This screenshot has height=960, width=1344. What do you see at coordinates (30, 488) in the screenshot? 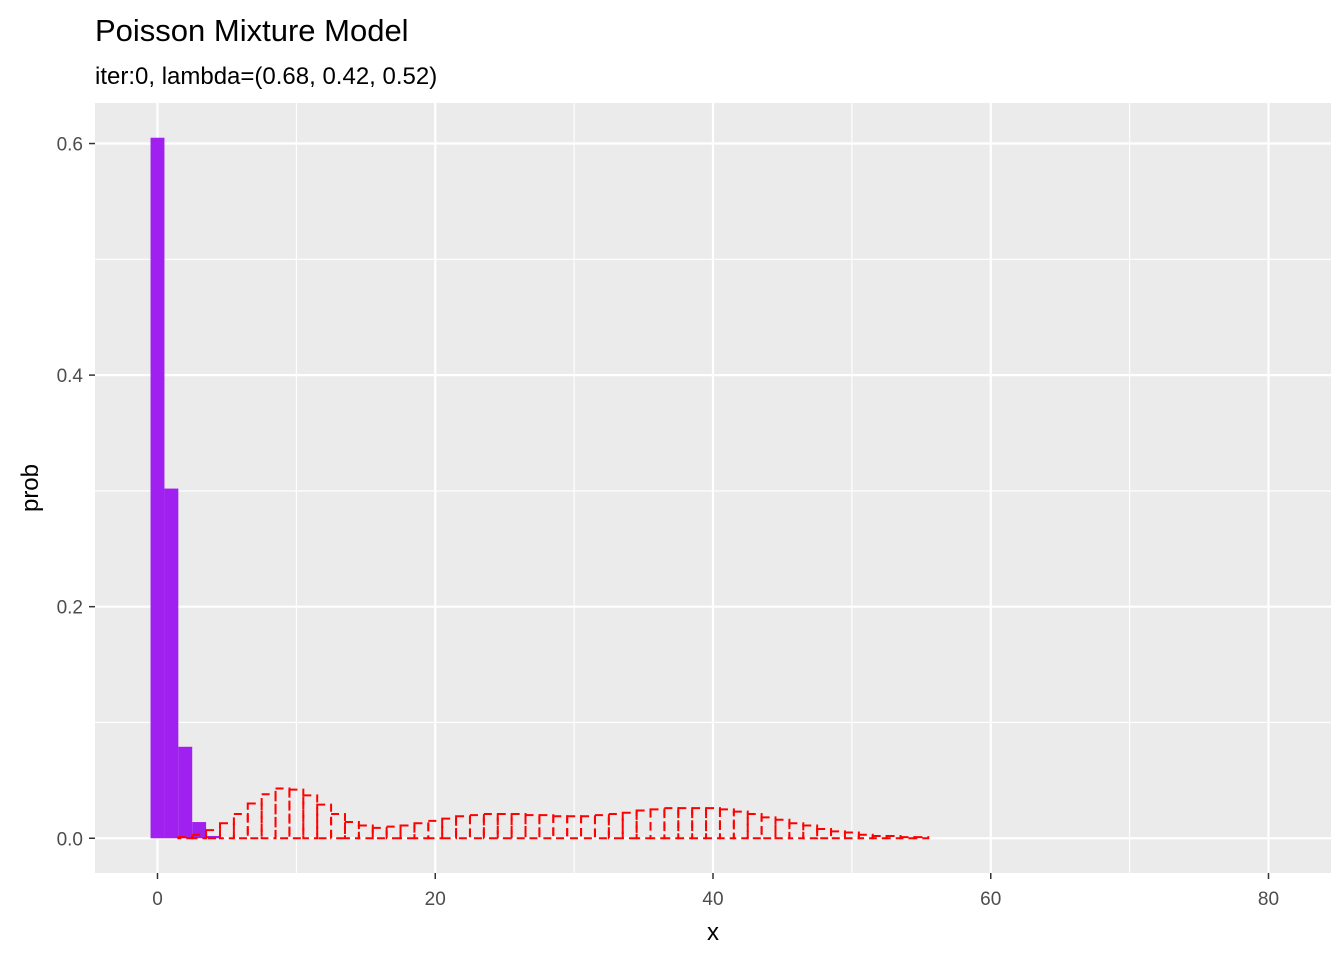
I see `y-axis-title: prob` at bounding box center [30, 488].